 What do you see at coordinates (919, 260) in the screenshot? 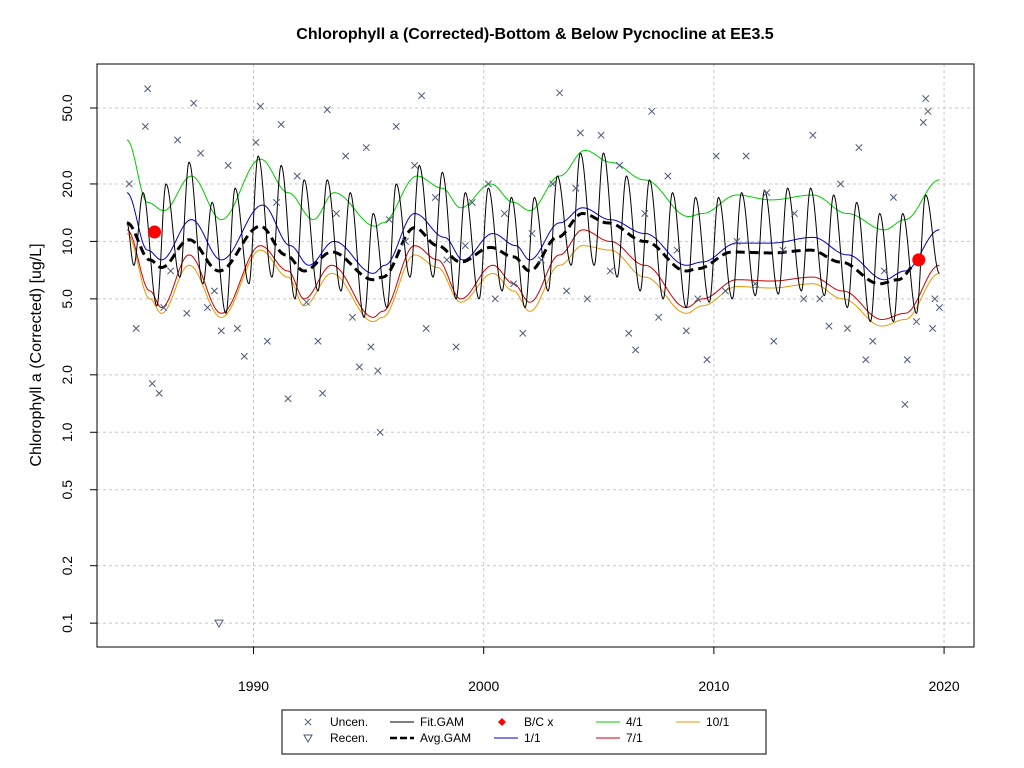
I see `bc-point` at bounding box center [919, 260].